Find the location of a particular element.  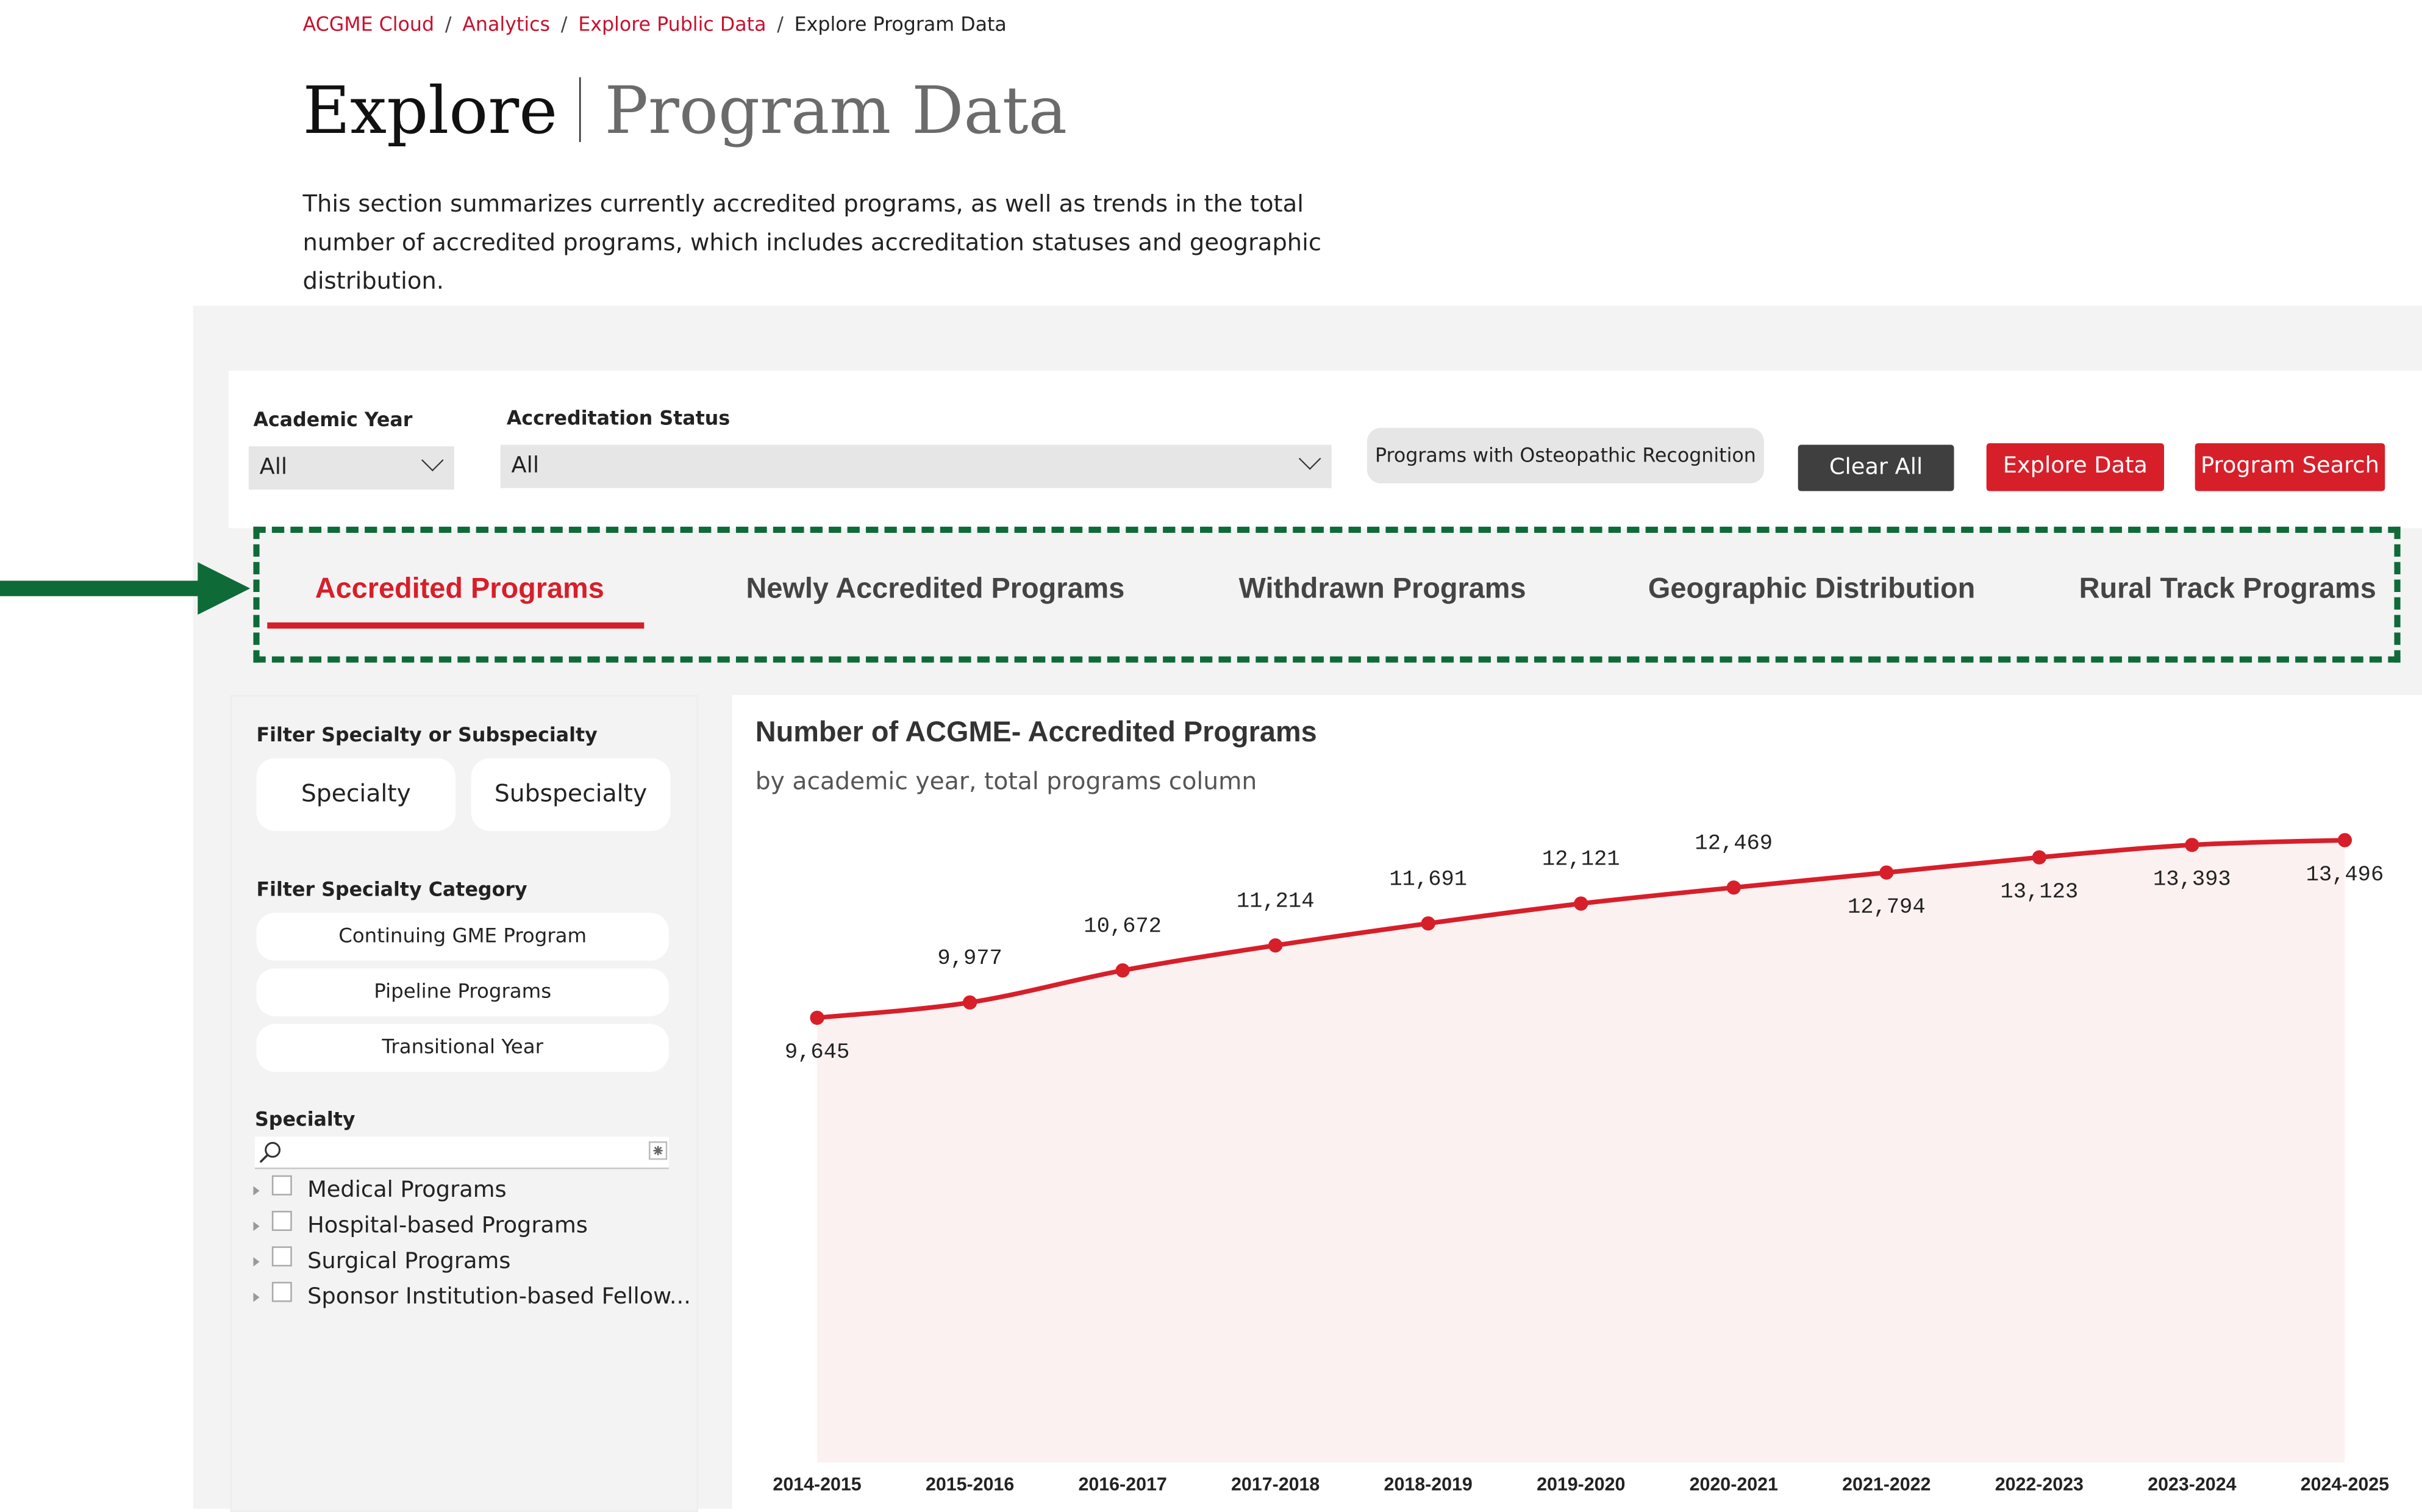

x-axis-tick-label: 2024-2025 is located at coordinates (2345, 1484).